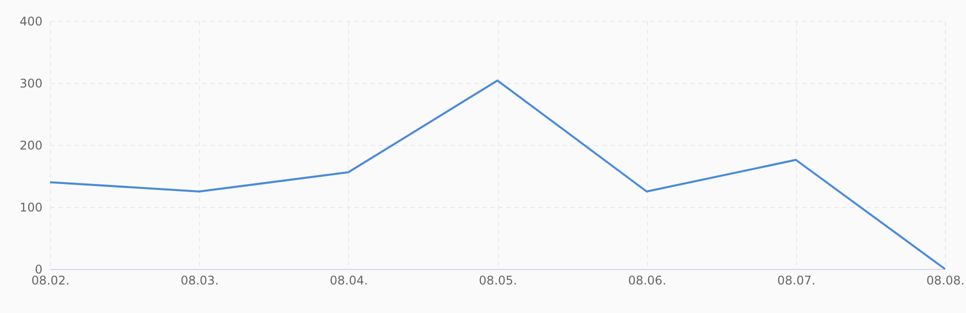 The width and height of the screenshot is (966, 313). Describe the element at coordinates (38, 269) in the screenshot. I see `y-tick-label: 0` at that location.